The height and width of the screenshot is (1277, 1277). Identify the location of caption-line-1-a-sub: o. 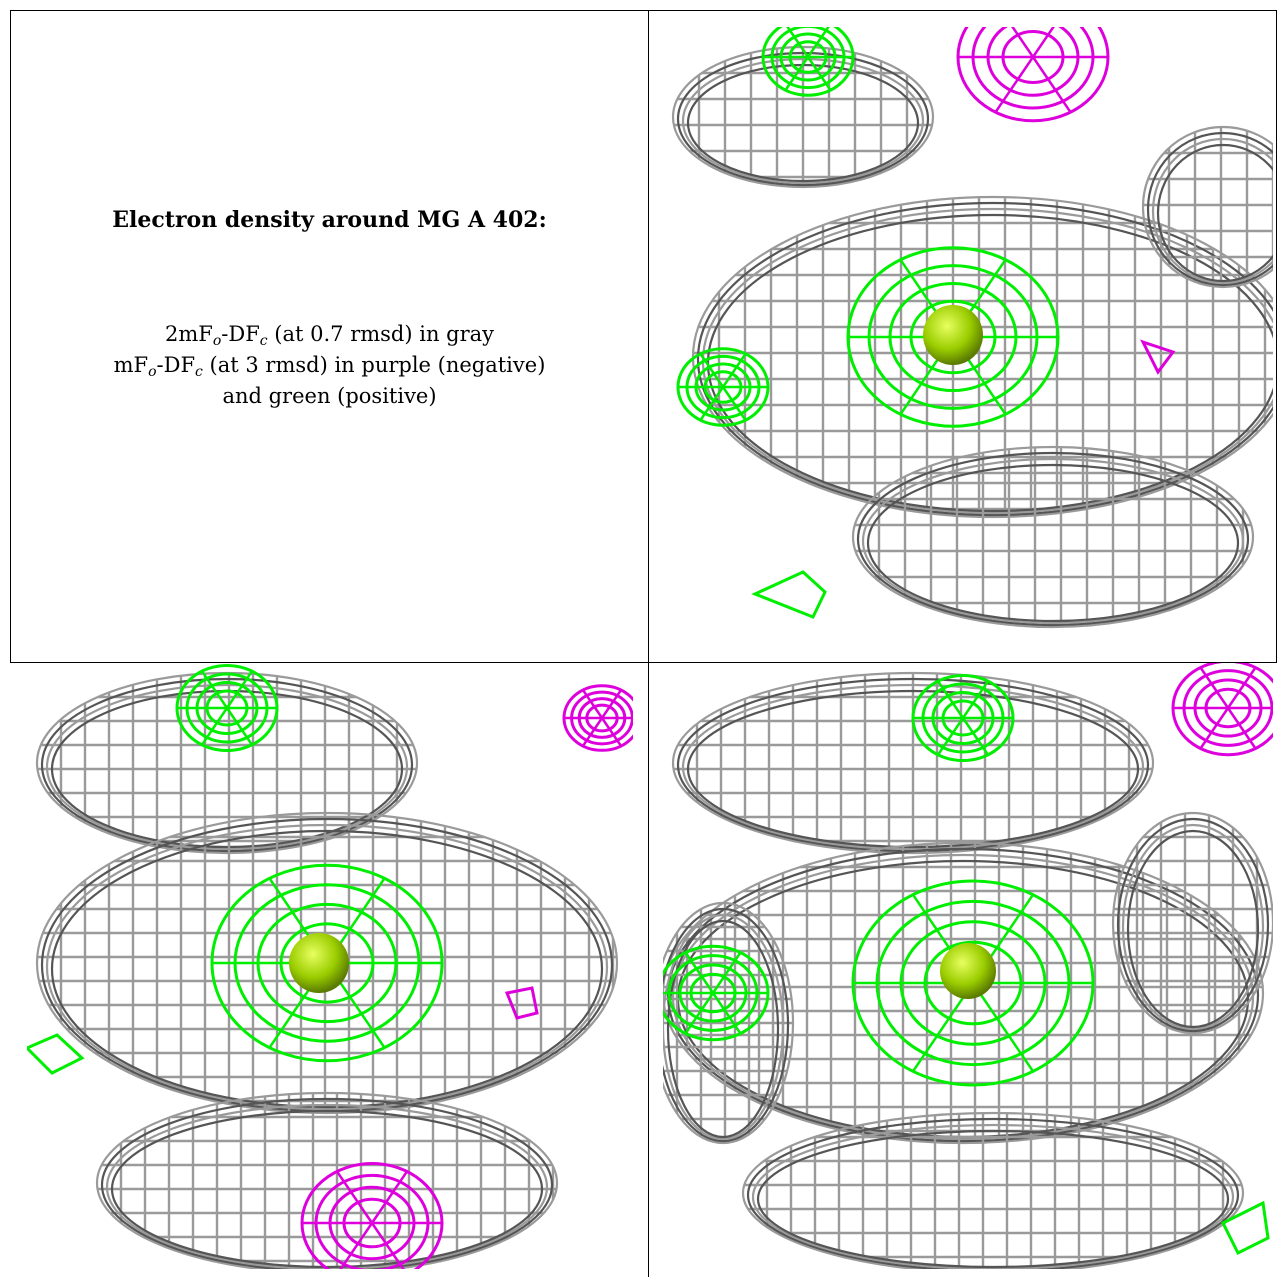
(217, 341).